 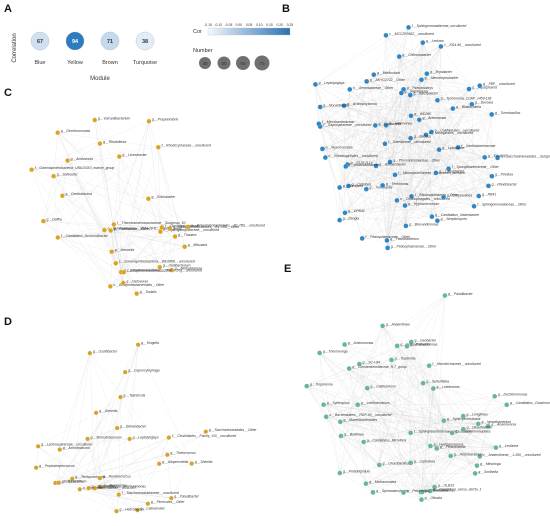 What do you see at coordinates (338, 403) in the screenshot?
I see `network-node-label: g__Syntrophus` at bounding box center [338, 403].